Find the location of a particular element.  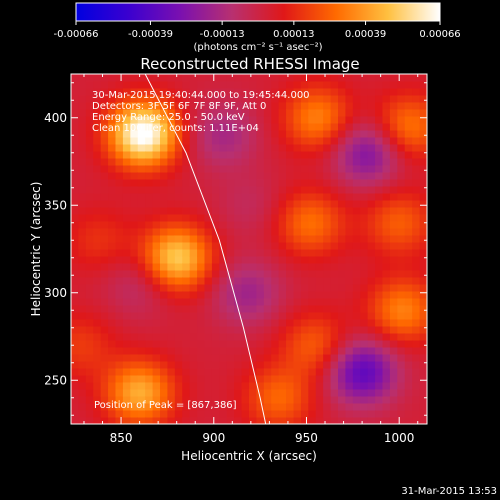

x-tick-label: 850 is located at coordinates (121, 438).